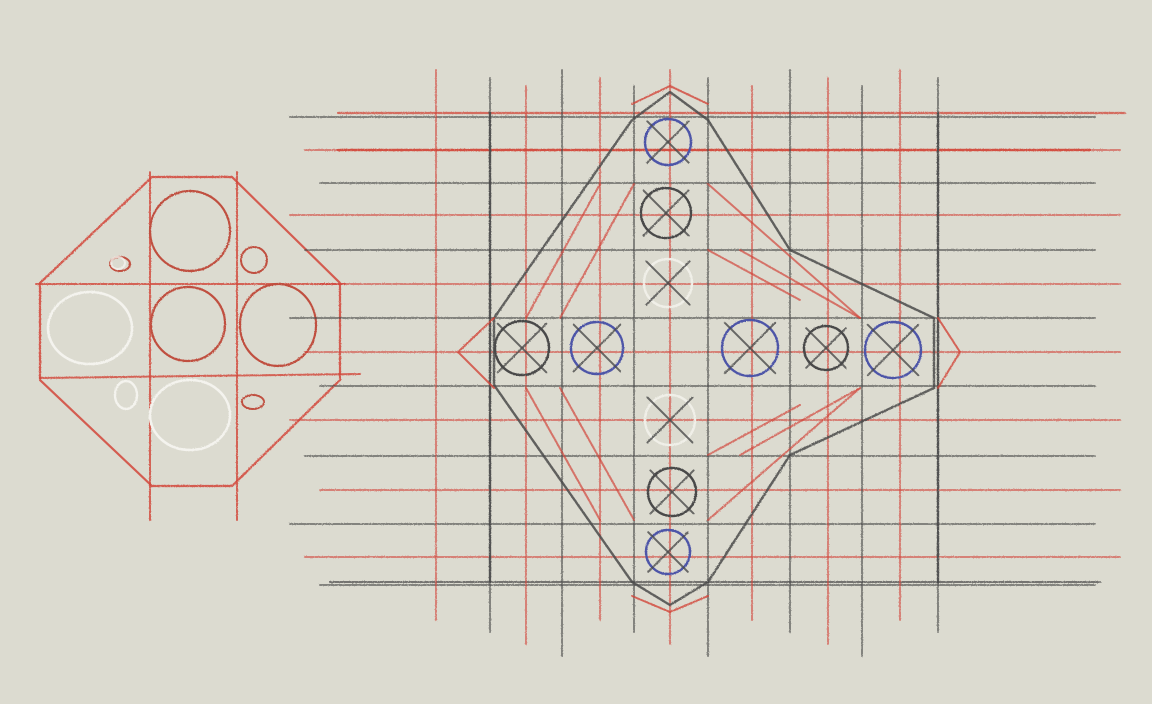 The width and height of the screenshot is (1152, 704). I want to click on white-circle-bottom, so click(190, 415).